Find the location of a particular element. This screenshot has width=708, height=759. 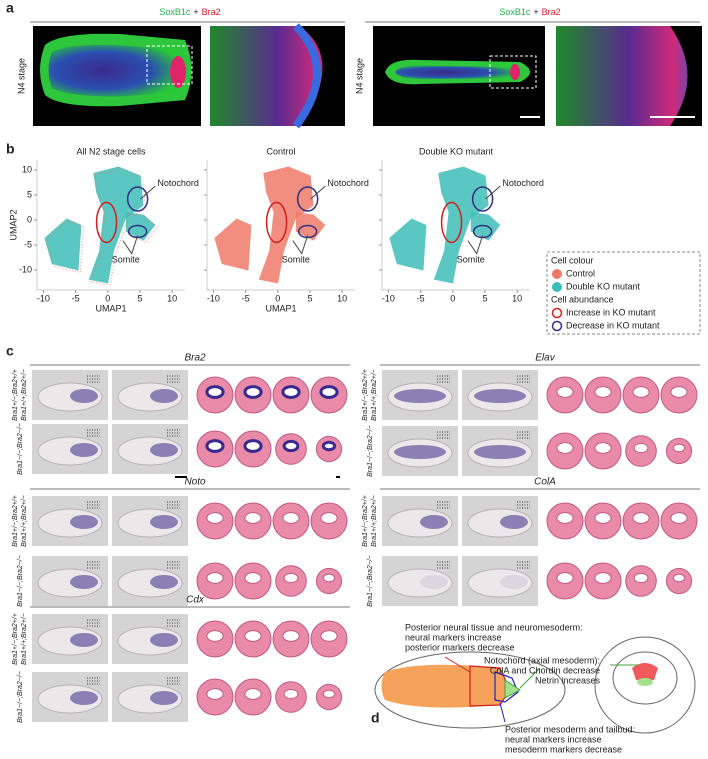

legend-box is located at coordinates (623, 293).